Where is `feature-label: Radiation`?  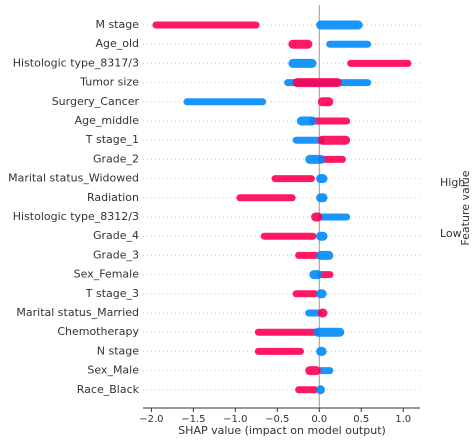
feature-label: Radiation is located at coordinates (113, 197).